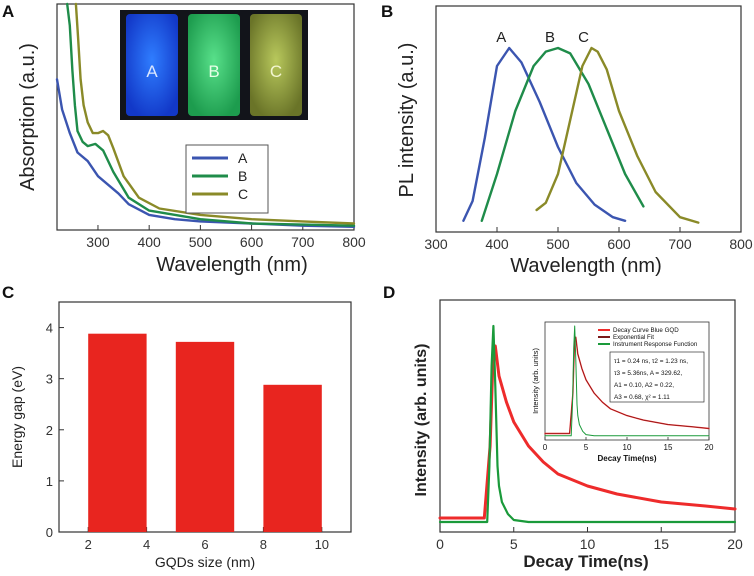 The height and width of the screenshot is (576, 754). I want to click on panel-b-xlabel: Wavelength (nm), so click(586, 266).